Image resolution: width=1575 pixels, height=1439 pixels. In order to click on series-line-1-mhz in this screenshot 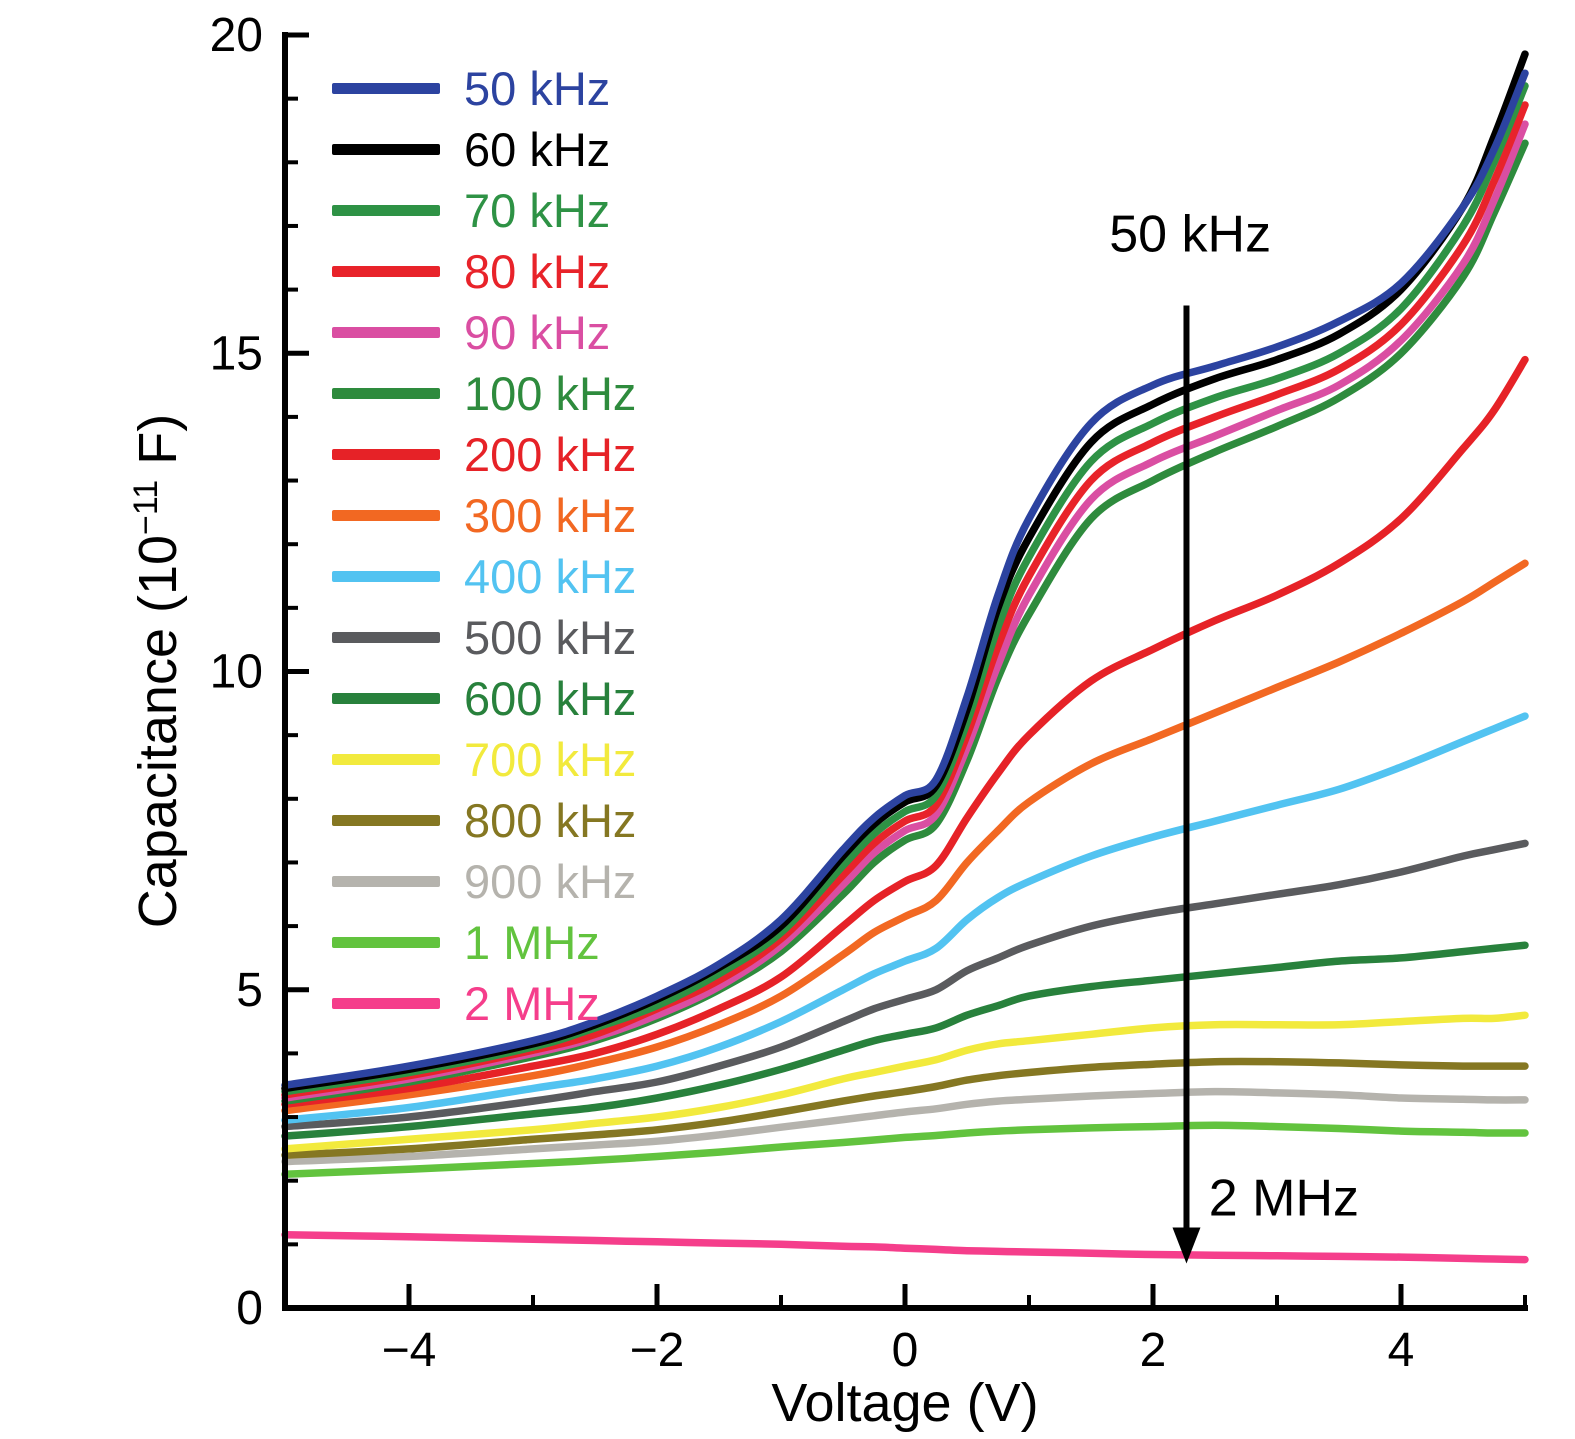, I will do `click(905, 1150)`.